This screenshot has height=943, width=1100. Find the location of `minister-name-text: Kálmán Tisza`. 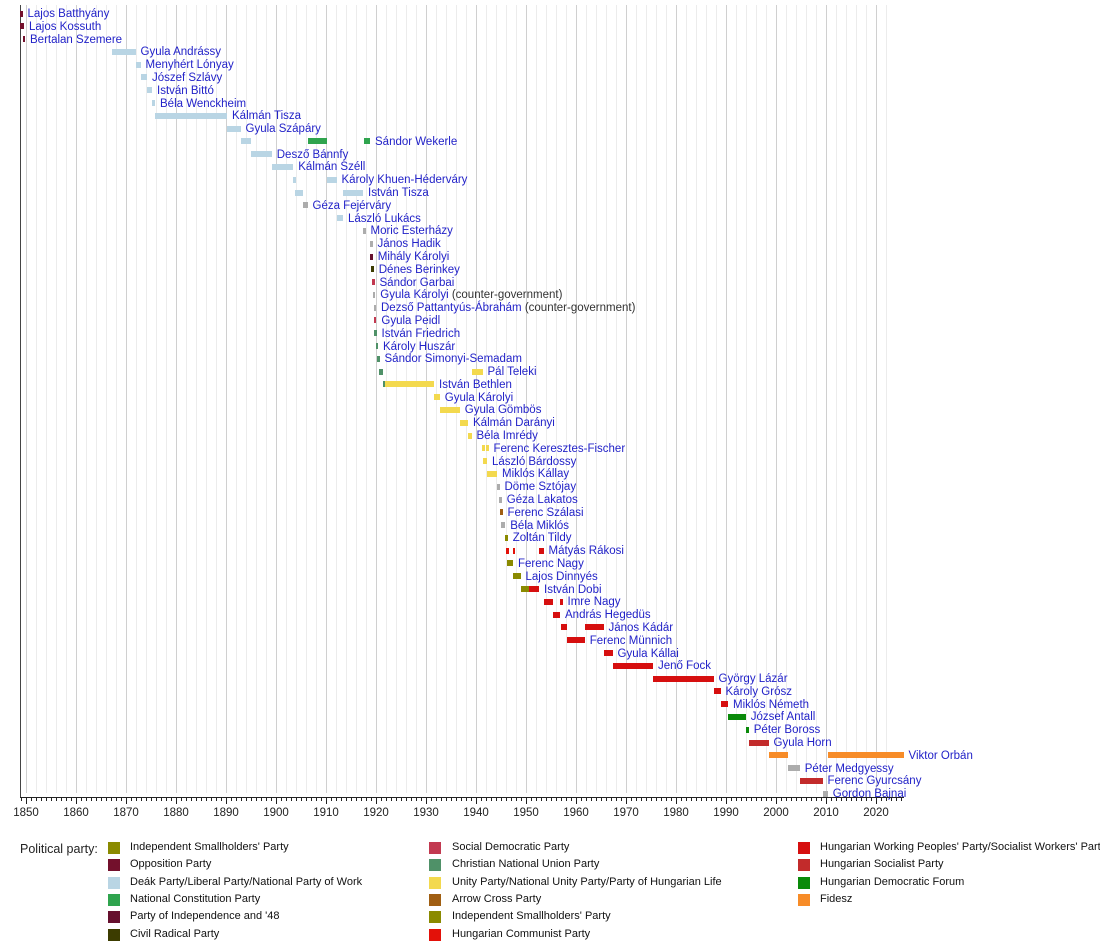

minister-name-text: Kálmán Tisza is located at coordinates (267, 116).